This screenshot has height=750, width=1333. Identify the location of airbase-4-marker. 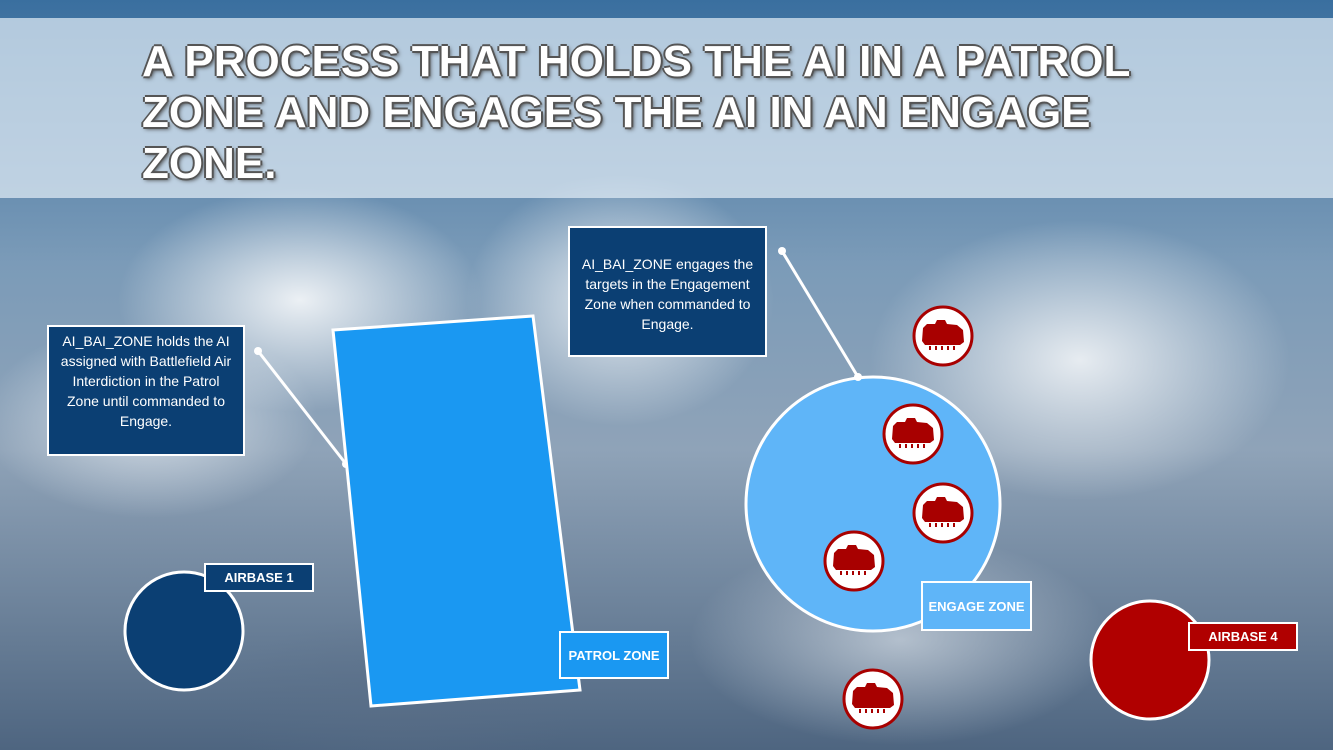
(1150, 660).